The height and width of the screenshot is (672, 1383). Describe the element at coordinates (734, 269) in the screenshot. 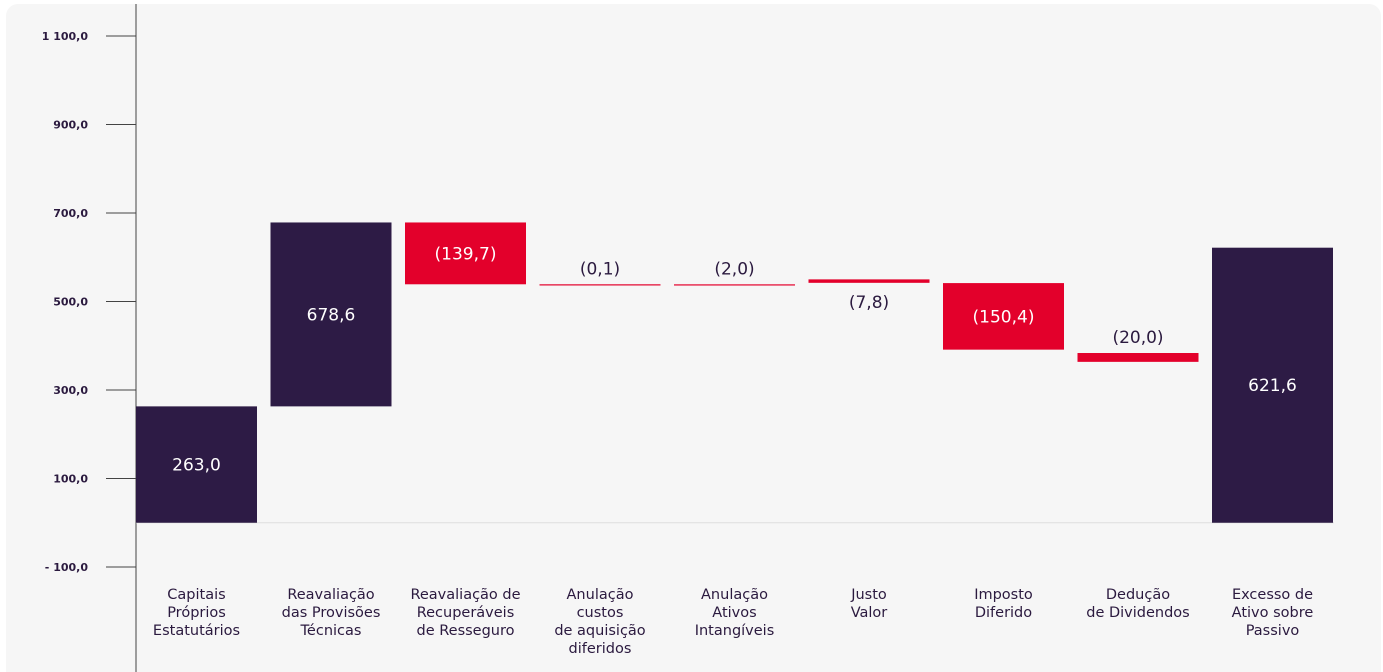

I see `bar-value-label-5: (2,0)` at that location.